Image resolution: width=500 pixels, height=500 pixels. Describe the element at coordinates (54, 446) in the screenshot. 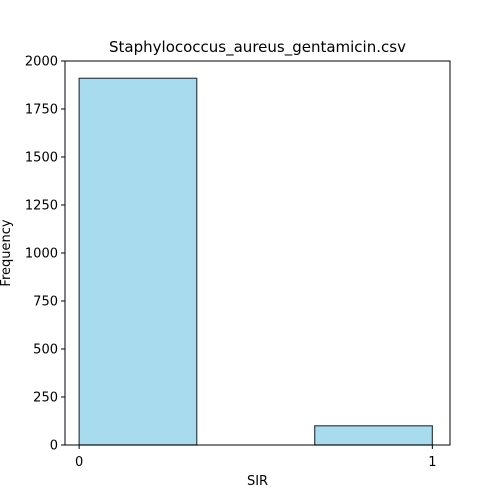

I see `y-tick-label-0: 0` at that location.